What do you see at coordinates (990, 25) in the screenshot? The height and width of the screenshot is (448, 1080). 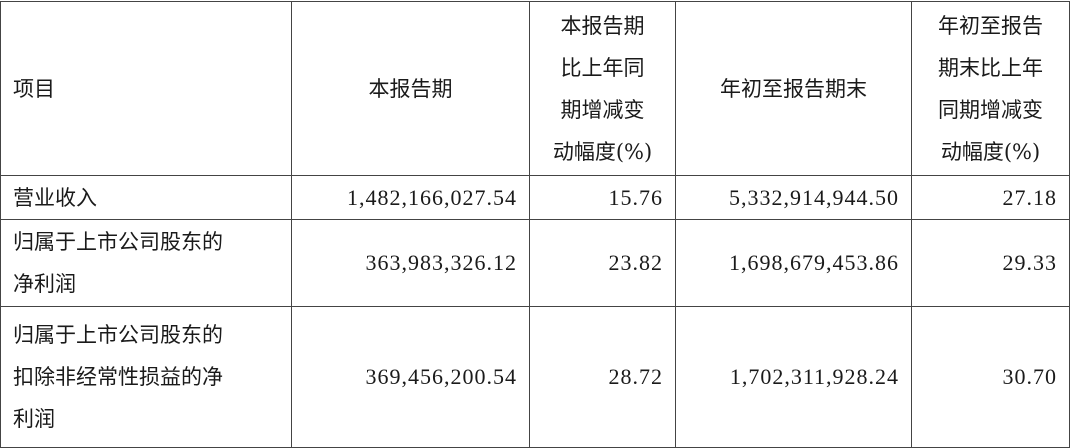 I see `header-line: 年初至报告` at bounding box center [990, 25].